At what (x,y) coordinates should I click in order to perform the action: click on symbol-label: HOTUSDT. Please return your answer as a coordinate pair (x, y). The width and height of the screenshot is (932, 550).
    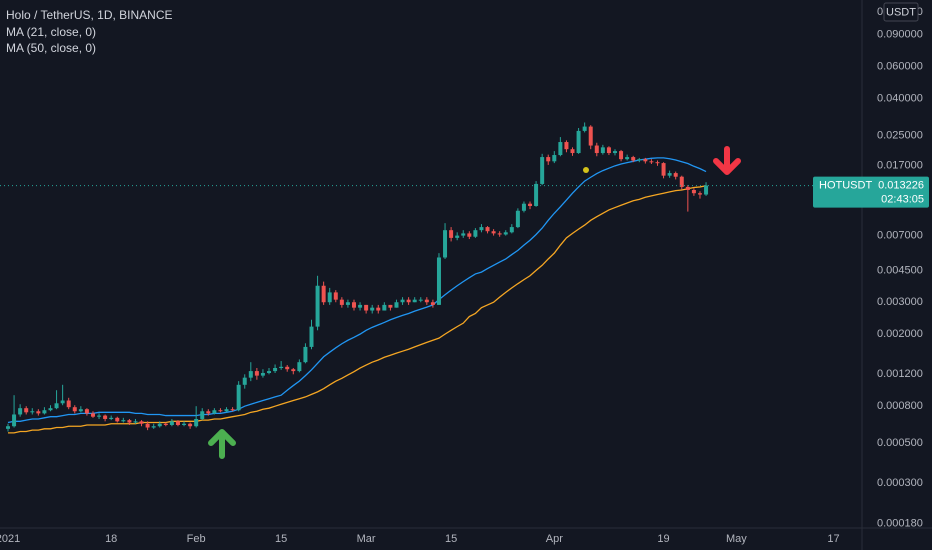
    Looking at the image, I should click on (845, 185).